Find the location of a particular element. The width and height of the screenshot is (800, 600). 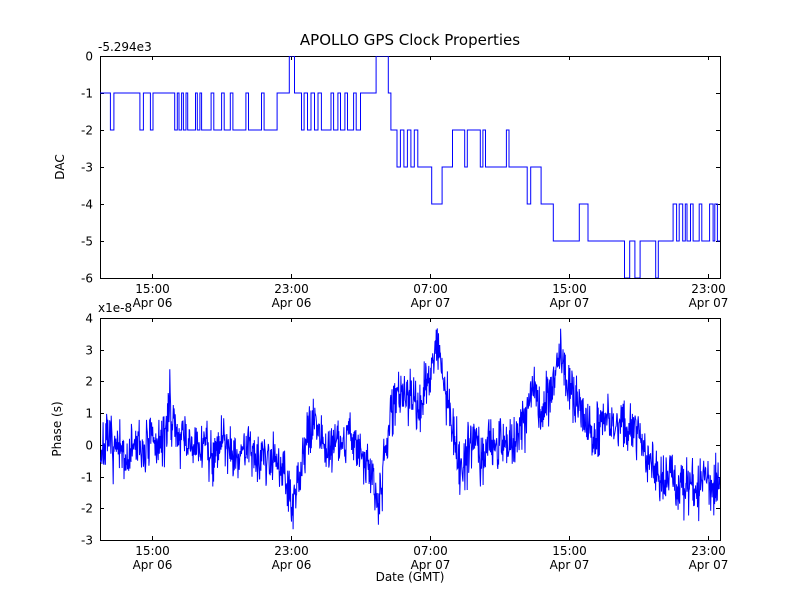

y-tick-label: 3 is located at coordinates (89, 351).